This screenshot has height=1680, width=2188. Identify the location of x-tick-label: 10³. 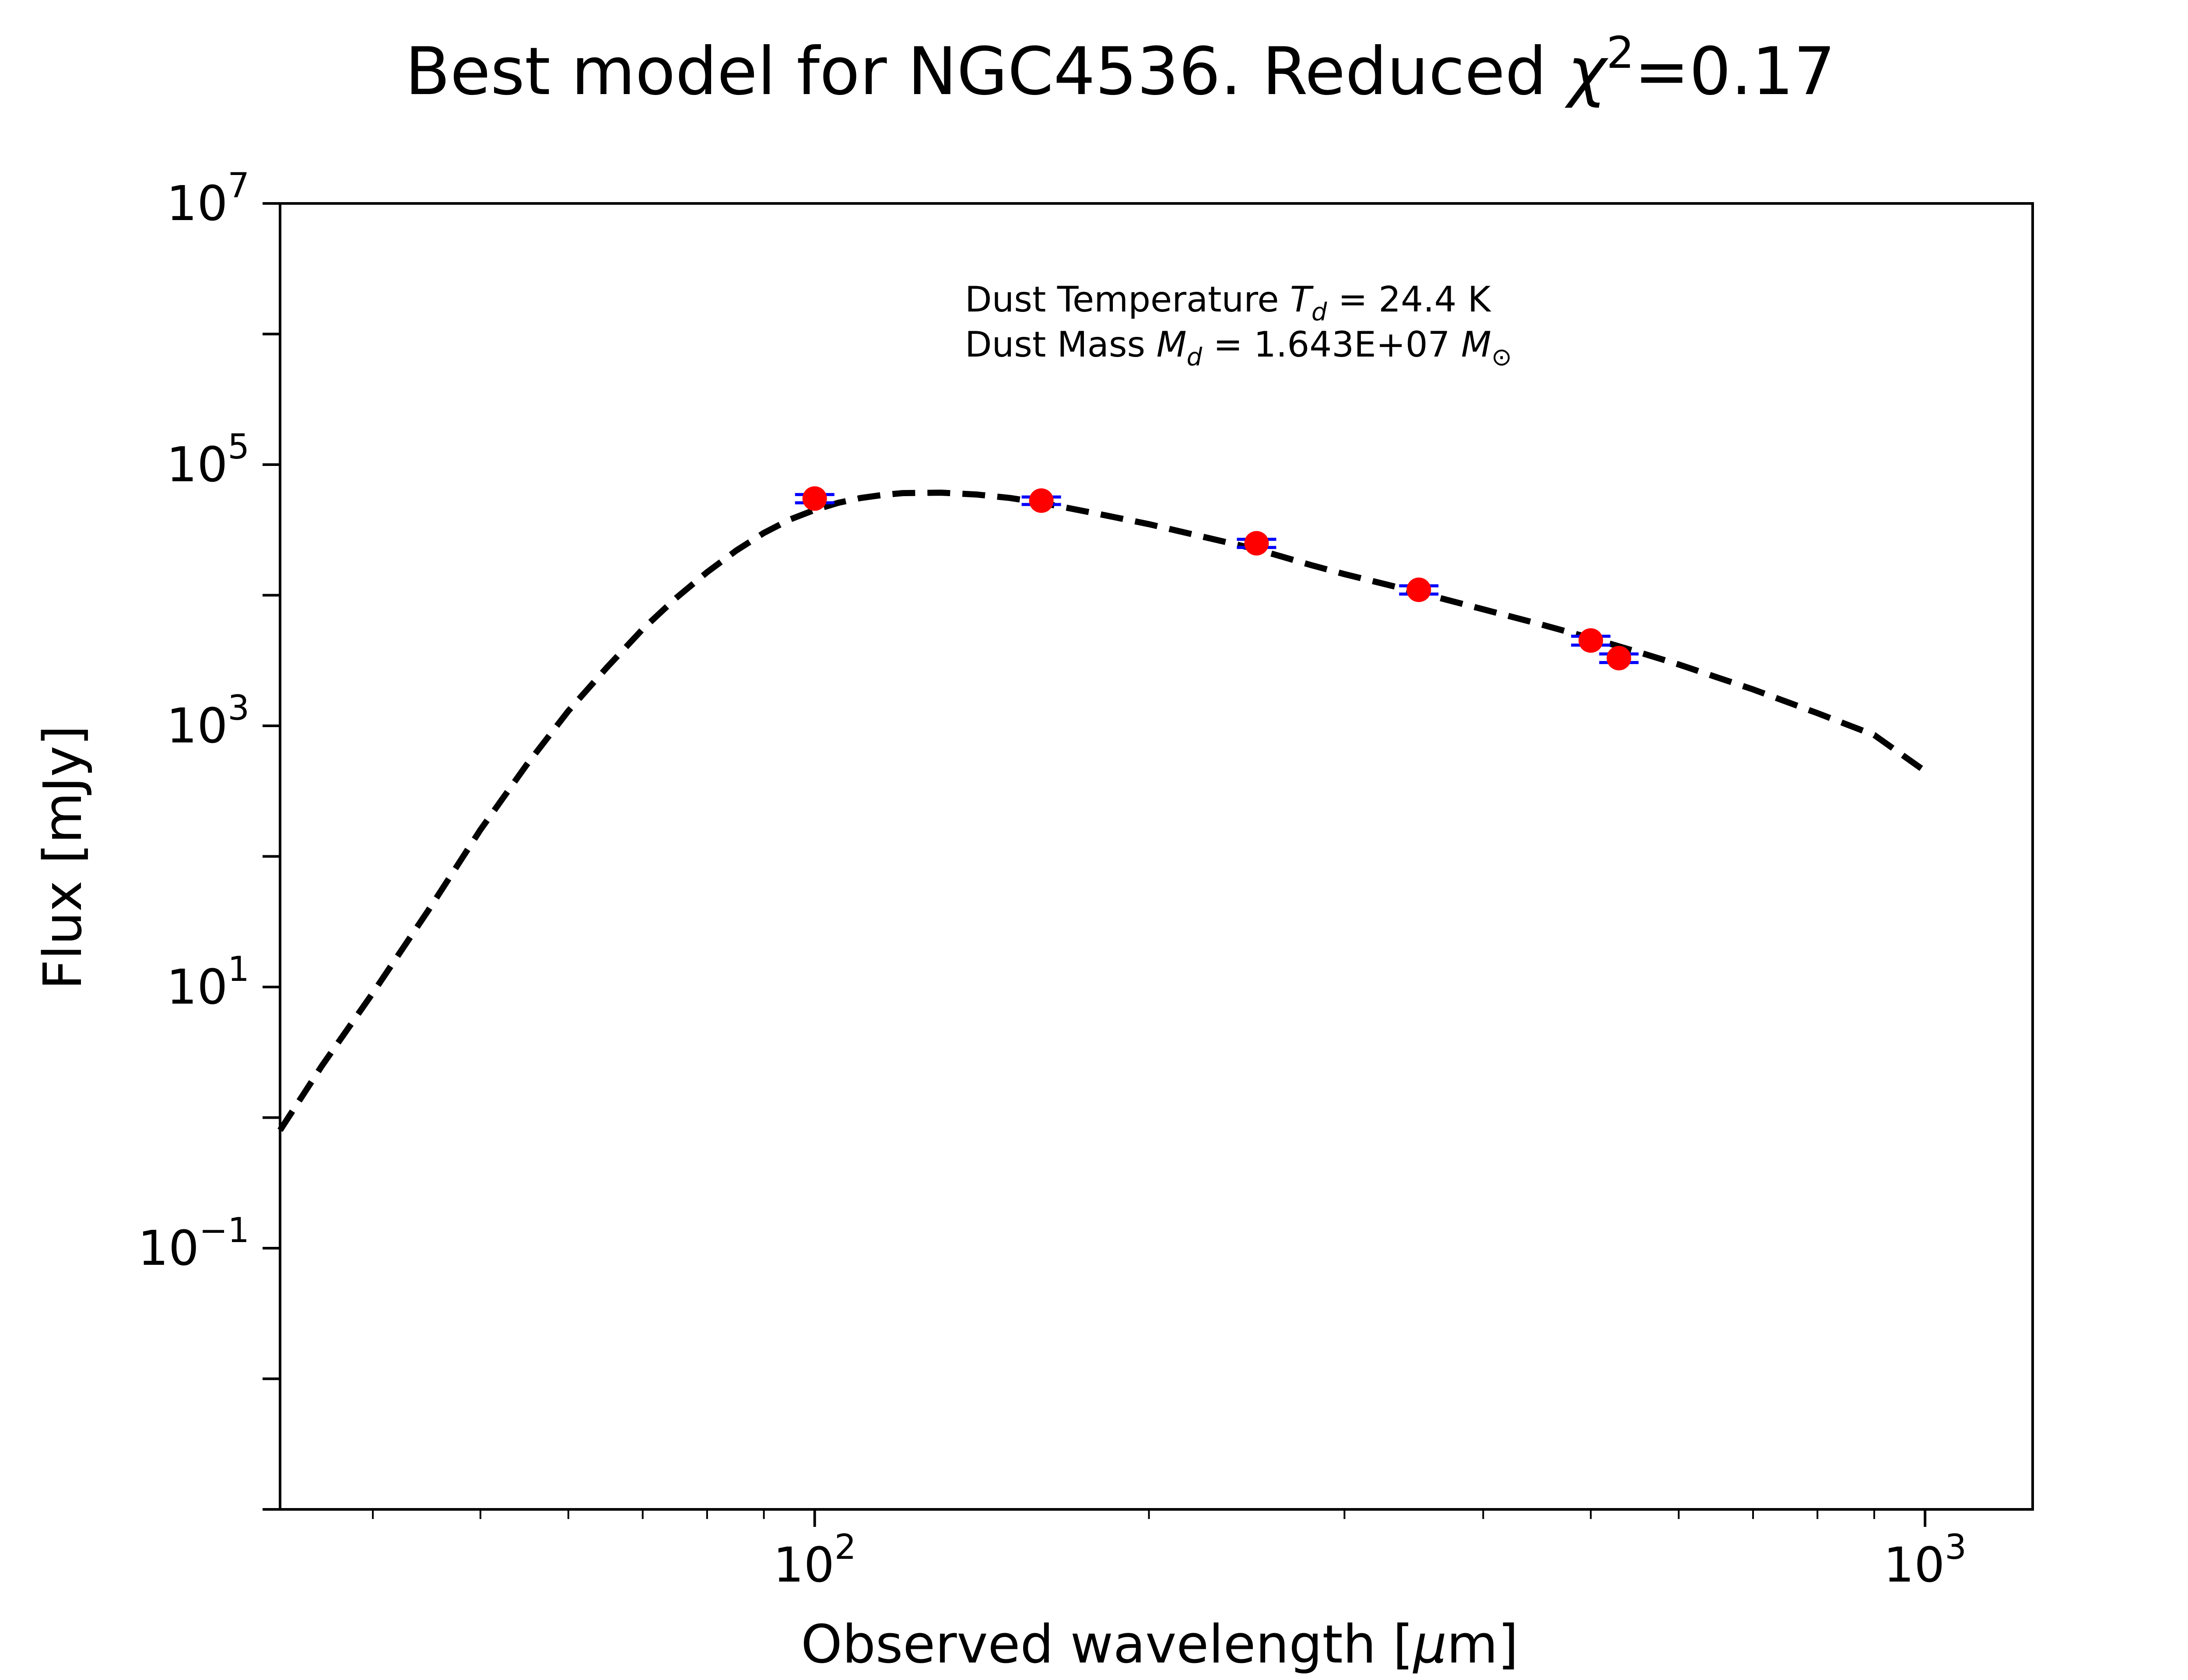
(1925, 1560).